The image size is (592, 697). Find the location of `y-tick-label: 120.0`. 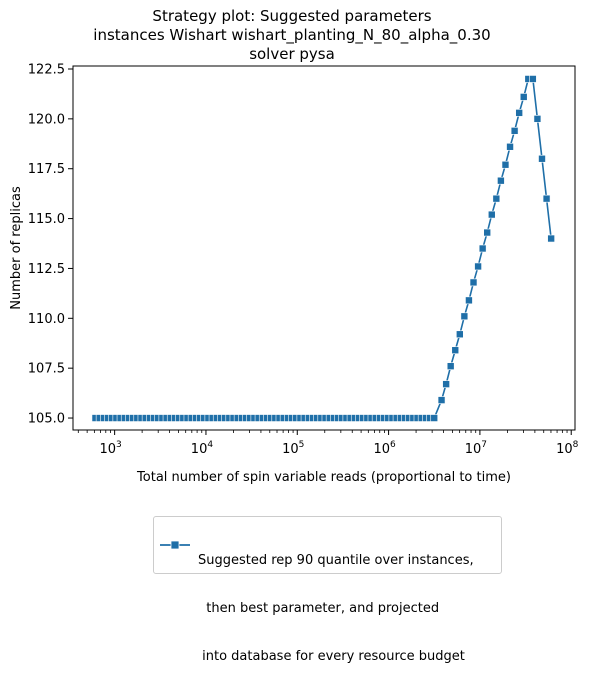

y-tick-label: 120.0 is located at coordinates (46, 119).